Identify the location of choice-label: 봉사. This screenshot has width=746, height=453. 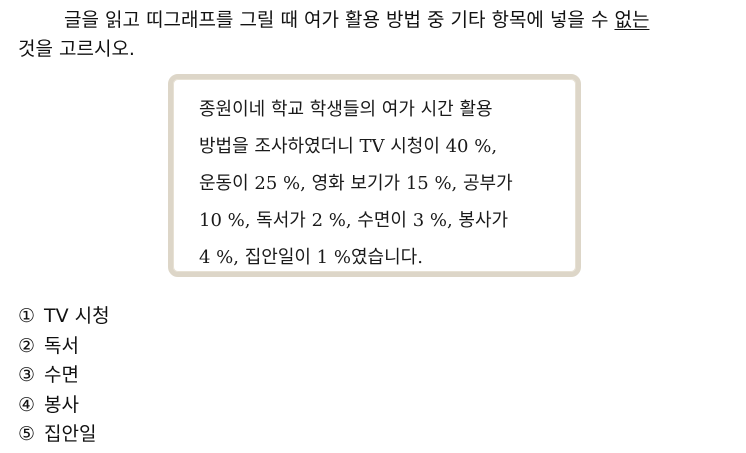
(61, 404).